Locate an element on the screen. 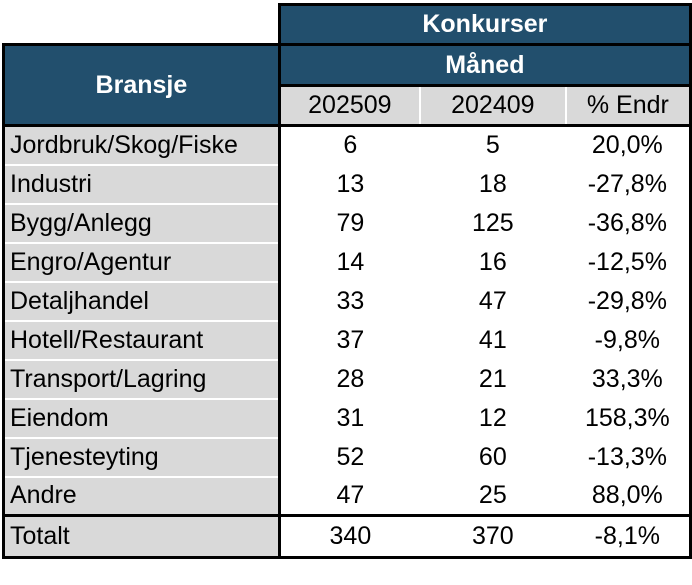  value-pct-endr: -29,8% is located at coordinates (628, 301).